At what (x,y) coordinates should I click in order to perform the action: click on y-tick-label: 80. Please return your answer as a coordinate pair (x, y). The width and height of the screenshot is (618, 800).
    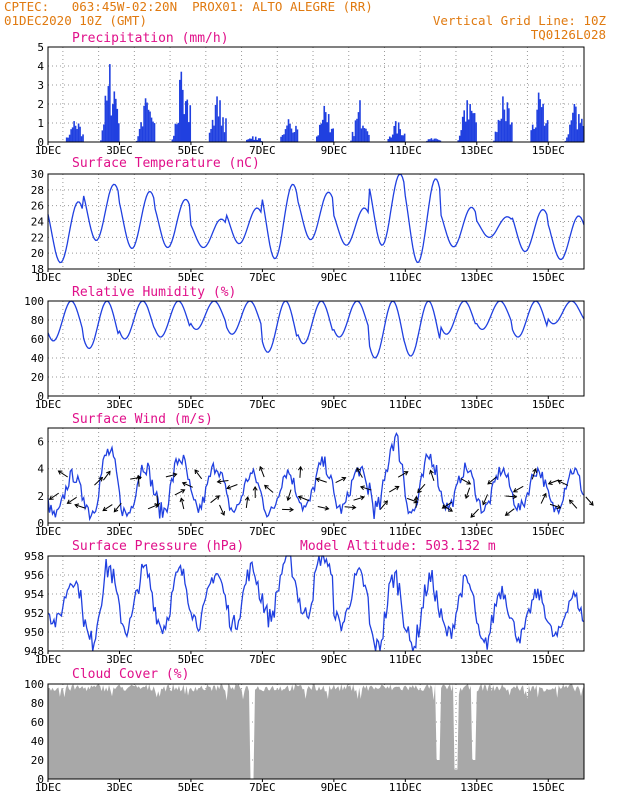
    Looking at the image, I should click on (37, 703).